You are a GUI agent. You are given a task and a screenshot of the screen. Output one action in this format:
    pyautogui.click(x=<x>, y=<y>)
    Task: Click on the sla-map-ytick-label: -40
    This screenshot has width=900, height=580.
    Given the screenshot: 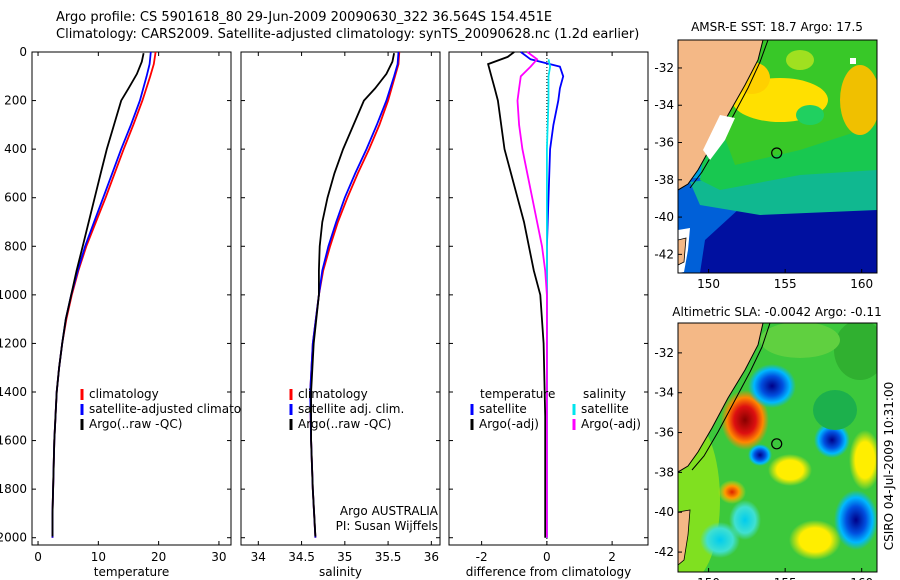 What is the action you would take?
    pyautogui.click(x=664, y=512)
    